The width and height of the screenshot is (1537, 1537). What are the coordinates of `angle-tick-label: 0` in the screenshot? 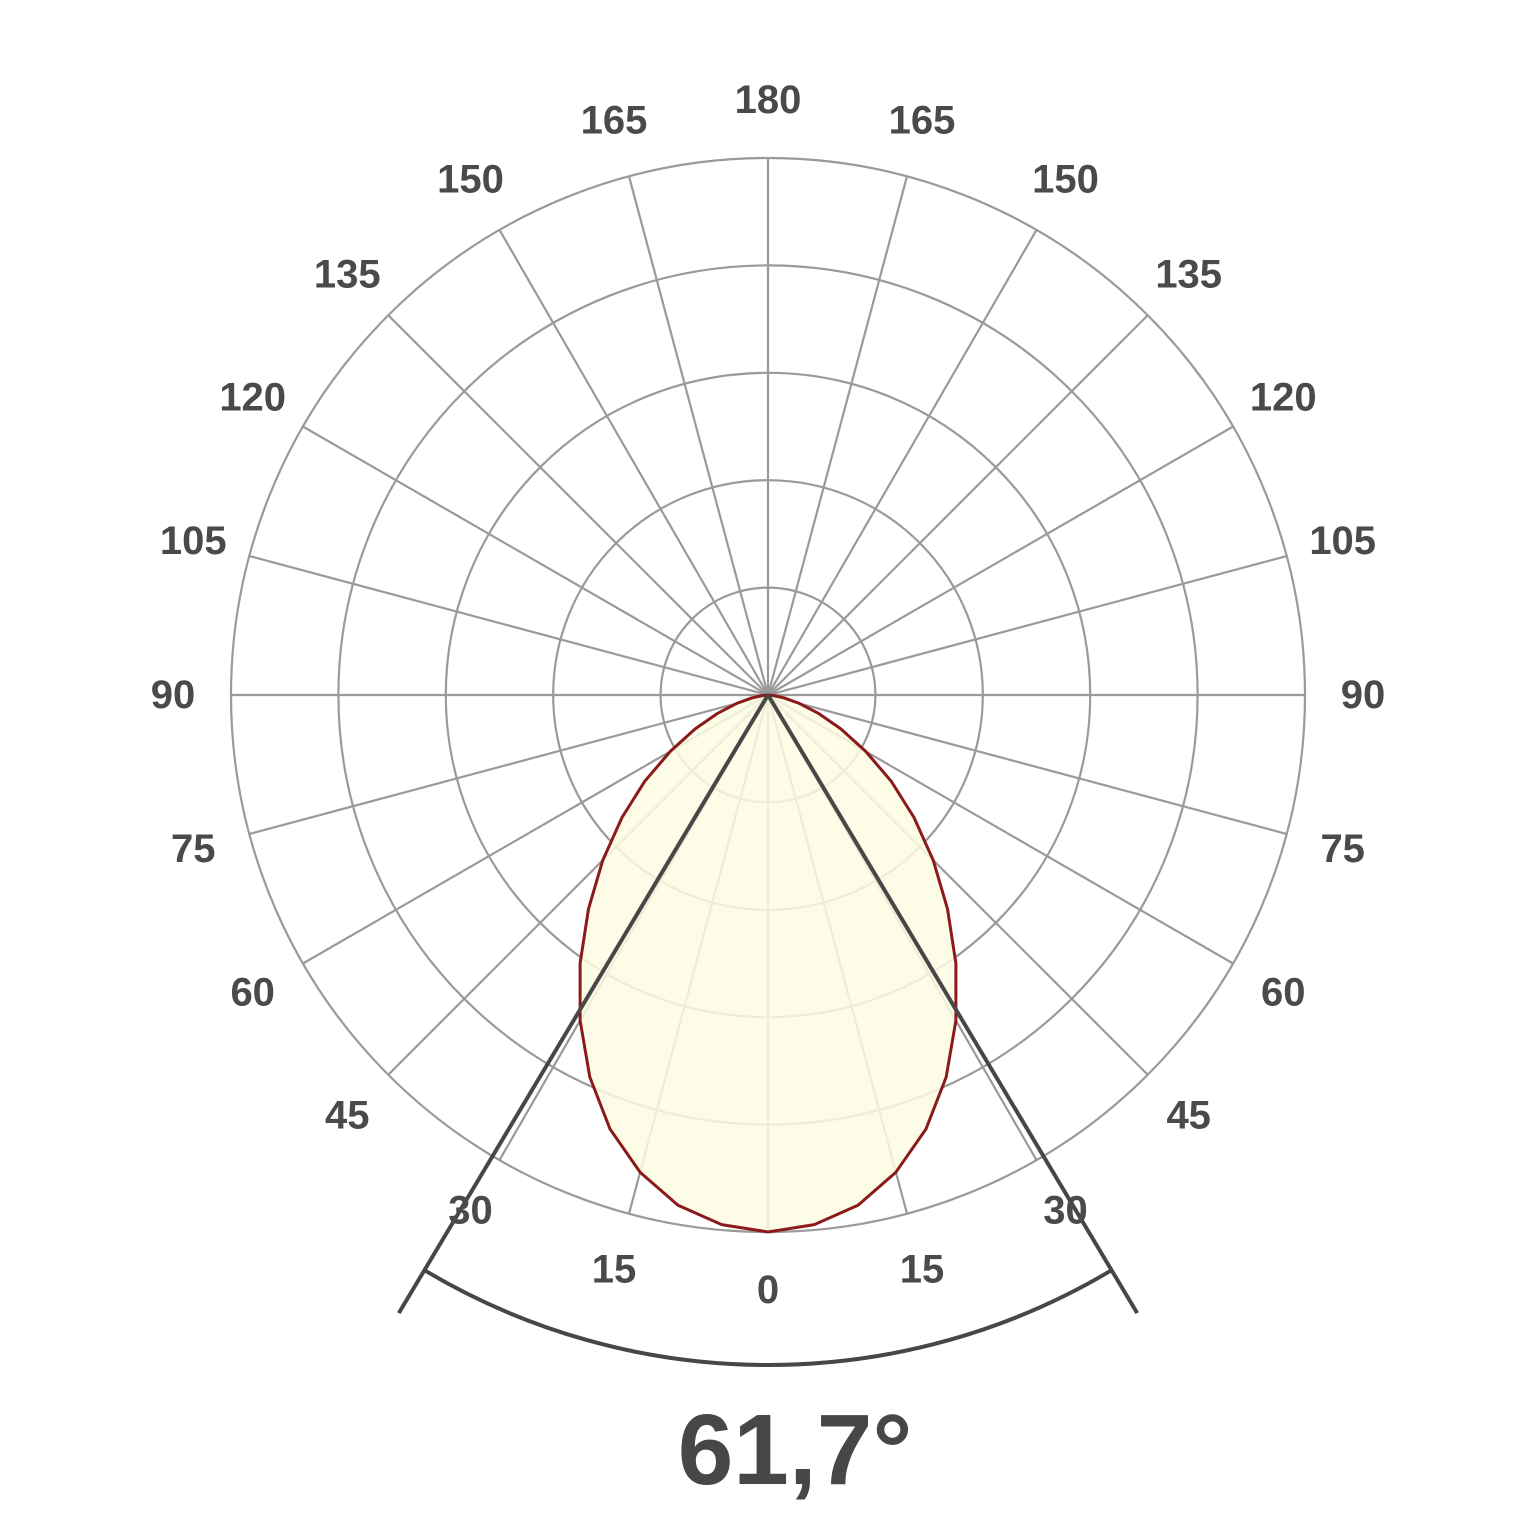 It's located at (768, 1290).